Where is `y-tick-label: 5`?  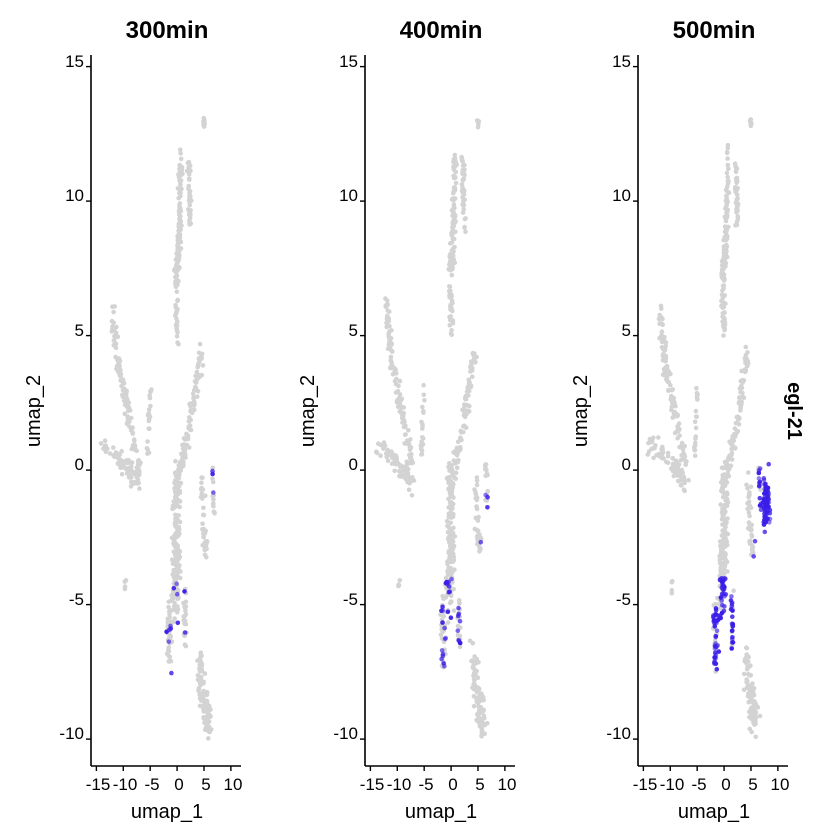 y-tick-label: 5 is located at coordinates (626, 330).